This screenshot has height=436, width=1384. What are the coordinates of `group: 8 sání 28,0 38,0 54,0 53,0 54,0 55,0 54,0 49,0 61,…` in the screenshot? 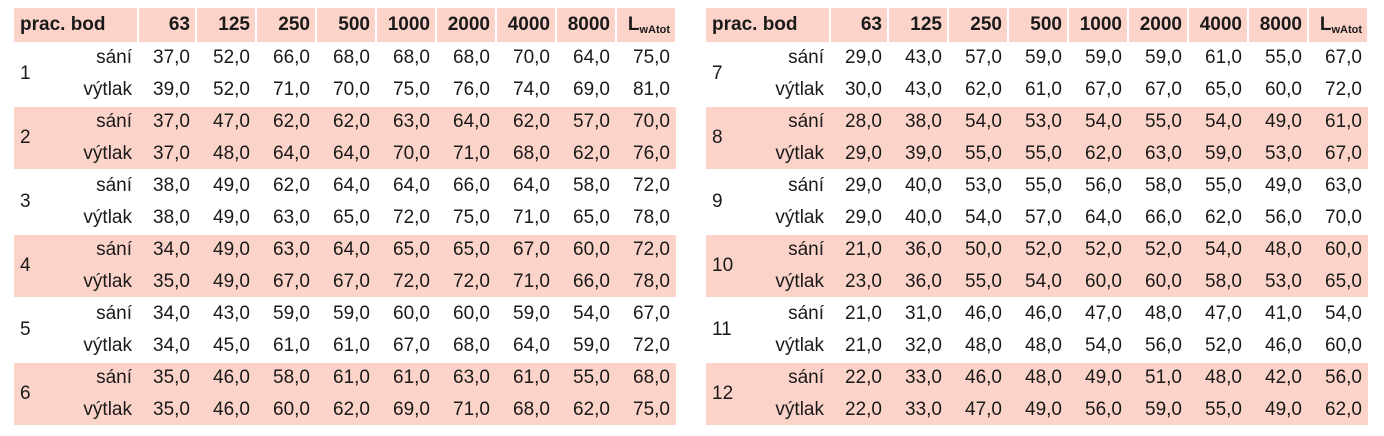 It's located at (1037, 138).